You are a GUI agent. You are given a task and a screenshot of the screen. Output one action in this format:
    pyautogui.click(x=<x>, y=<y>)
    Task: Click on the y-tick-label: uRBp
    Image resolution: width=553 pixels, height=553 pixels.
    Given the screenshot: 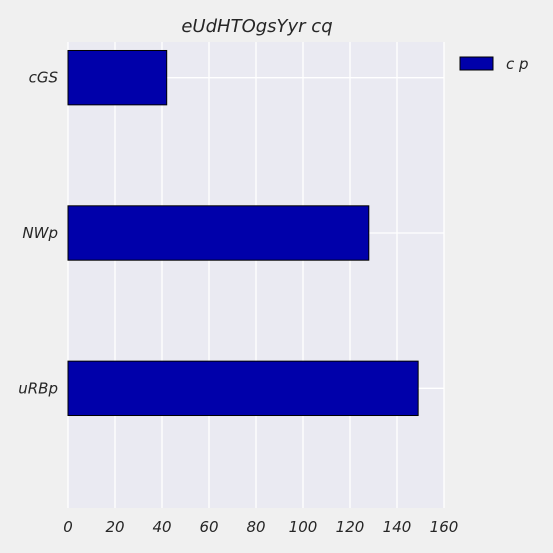 What is the action you would take?
    pyautogui.click(x=38, y=388)
    